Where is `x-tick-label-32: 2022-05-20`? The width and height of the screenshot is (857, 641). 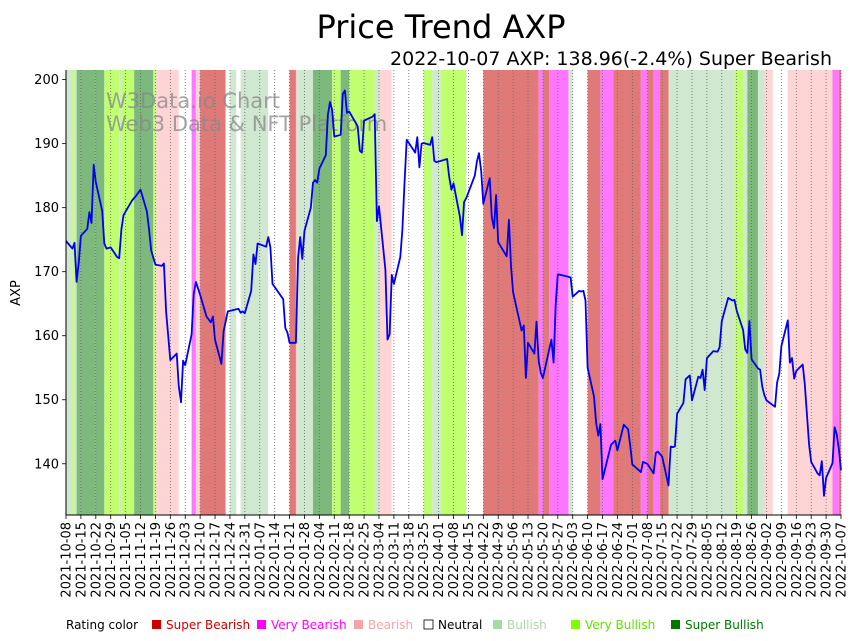
x-tick-label-32: 2022-05-20 is located at coordinates (543, 560).